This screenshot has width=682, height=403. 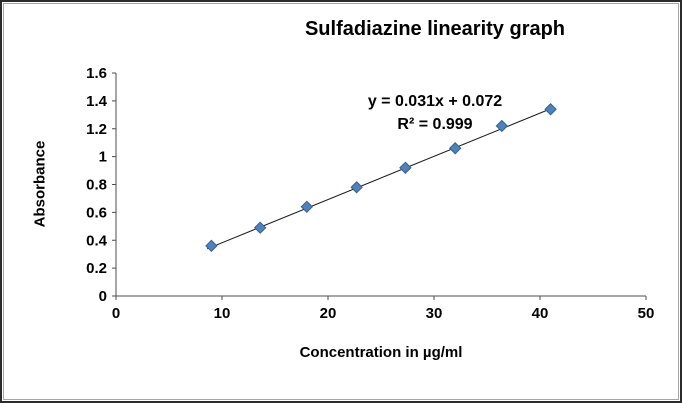 What do you see at coordinates (435, 101) in the screenshot?
I see `trendline-equation: y = 0.031x + 0.072` at bounding box center [435, 101].